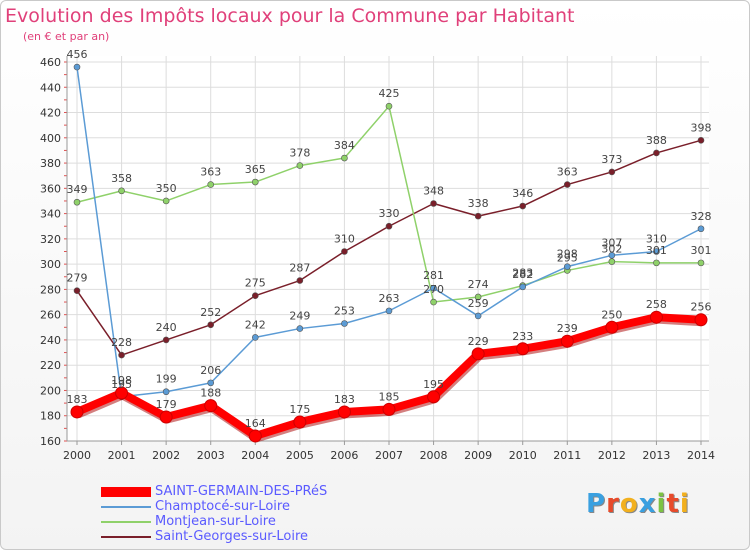  Describe the element at coordinates (613, 504) in the screenshot. I see `logo-letter: r` at that location.